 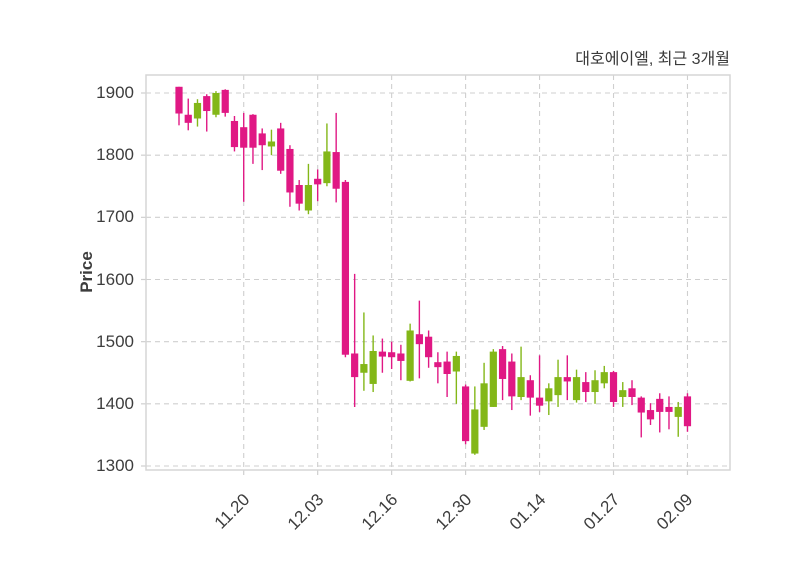 What do you see at coordinates (115, 217) in the screenshot?
I see `y-tick-label: 1700` at bounding box center [115, 217].